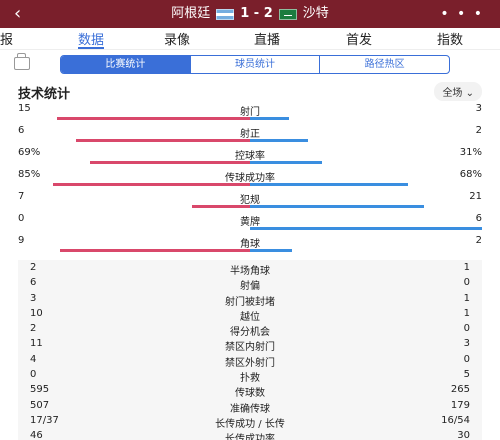  Describe the element at coordinates (250, 178) in the screenshot. I see `stat-label: 传球成功率` at that location.